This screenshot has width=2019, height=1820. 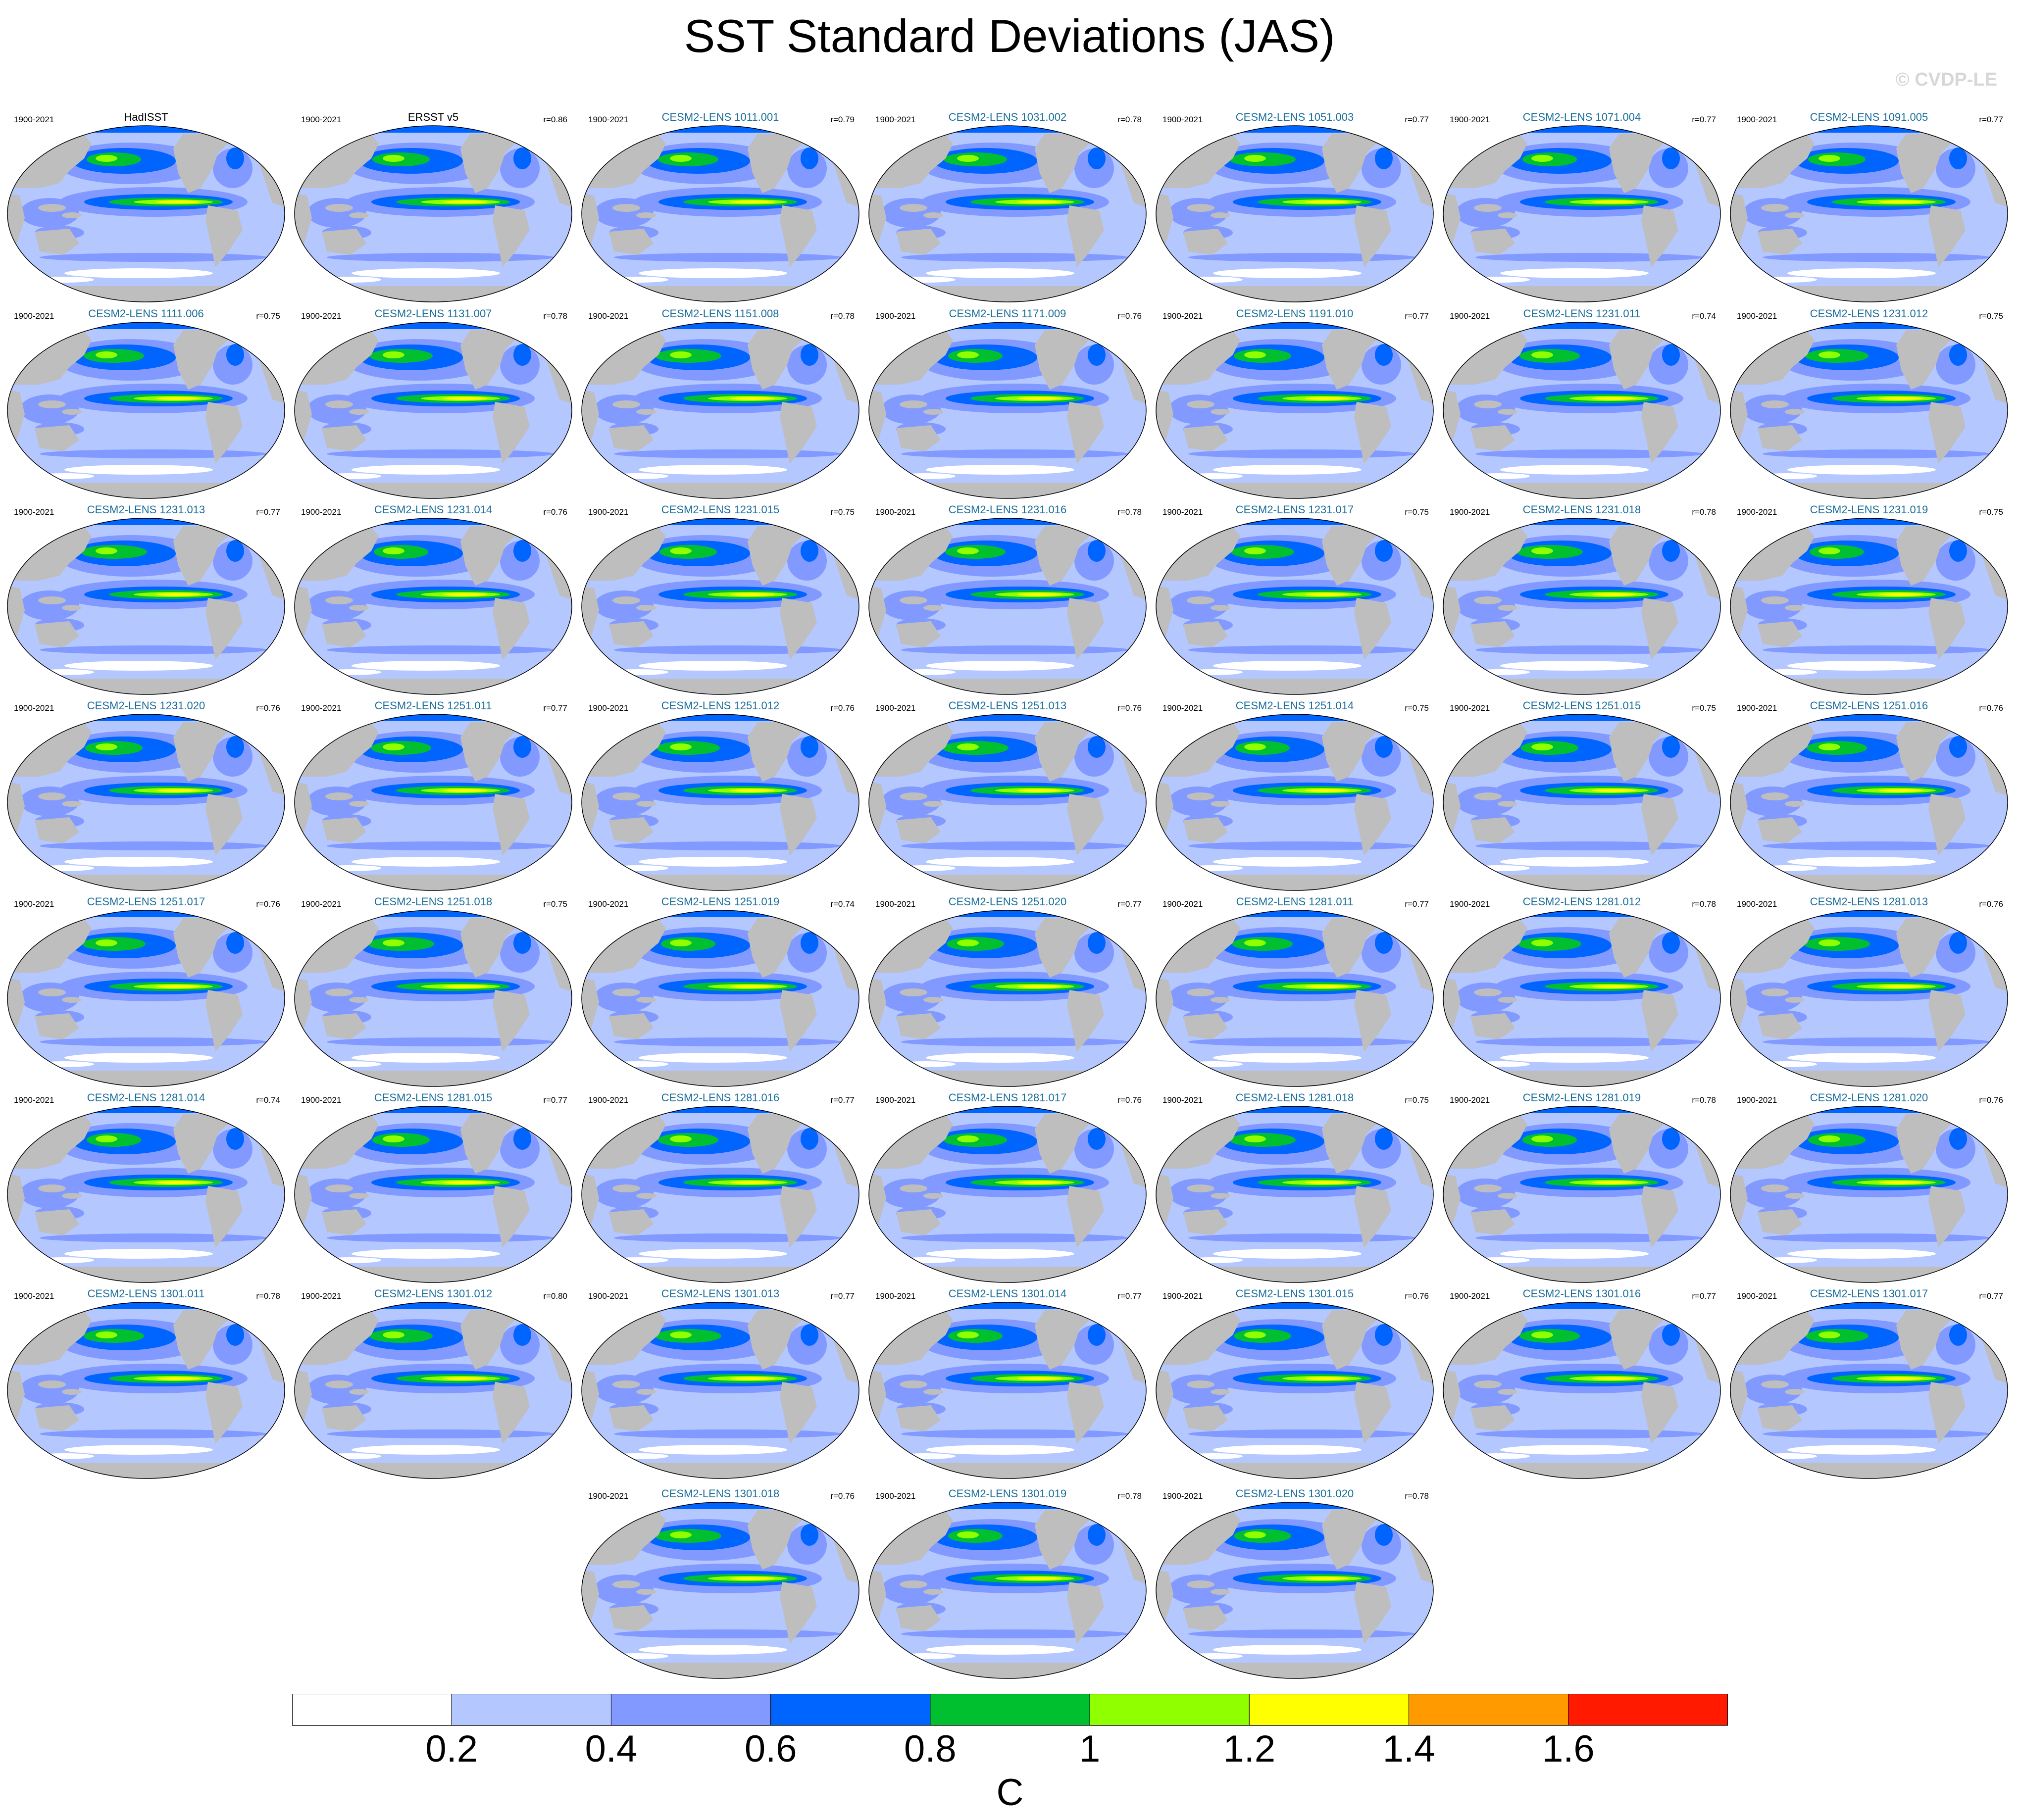 I want to click on panel-title: CESM2-LENS 1231.017, so click(x=1294, y=509).